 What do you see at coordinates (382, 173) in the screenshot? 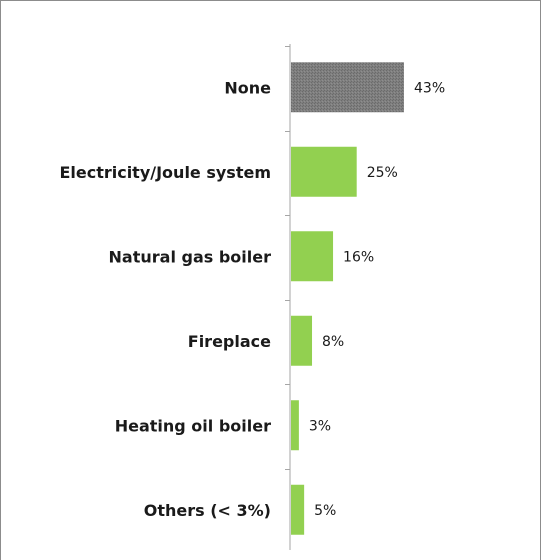
I see `value-label-1: 25%` at bounding box center [382, 173].